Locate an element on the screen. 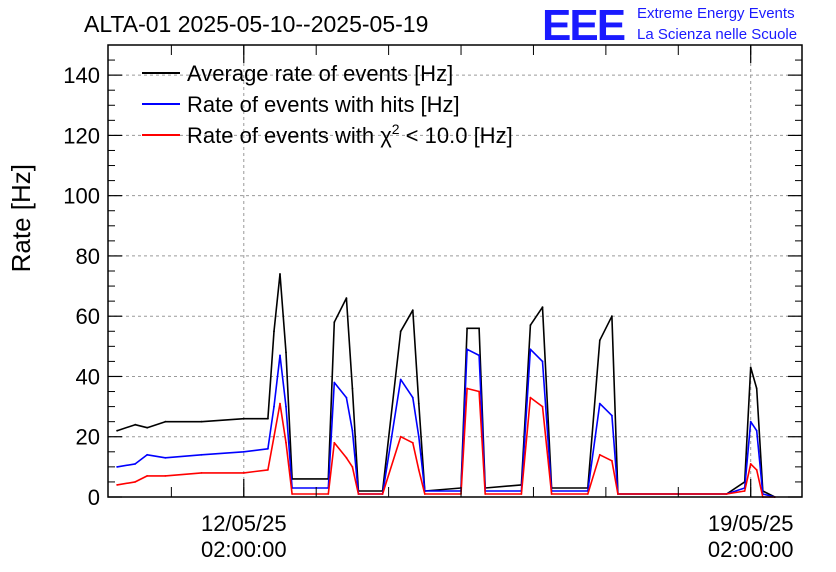 The width and height of the screenshot is (836, 572). eee-logo-text: EEE is located at coordinates (583, 25).